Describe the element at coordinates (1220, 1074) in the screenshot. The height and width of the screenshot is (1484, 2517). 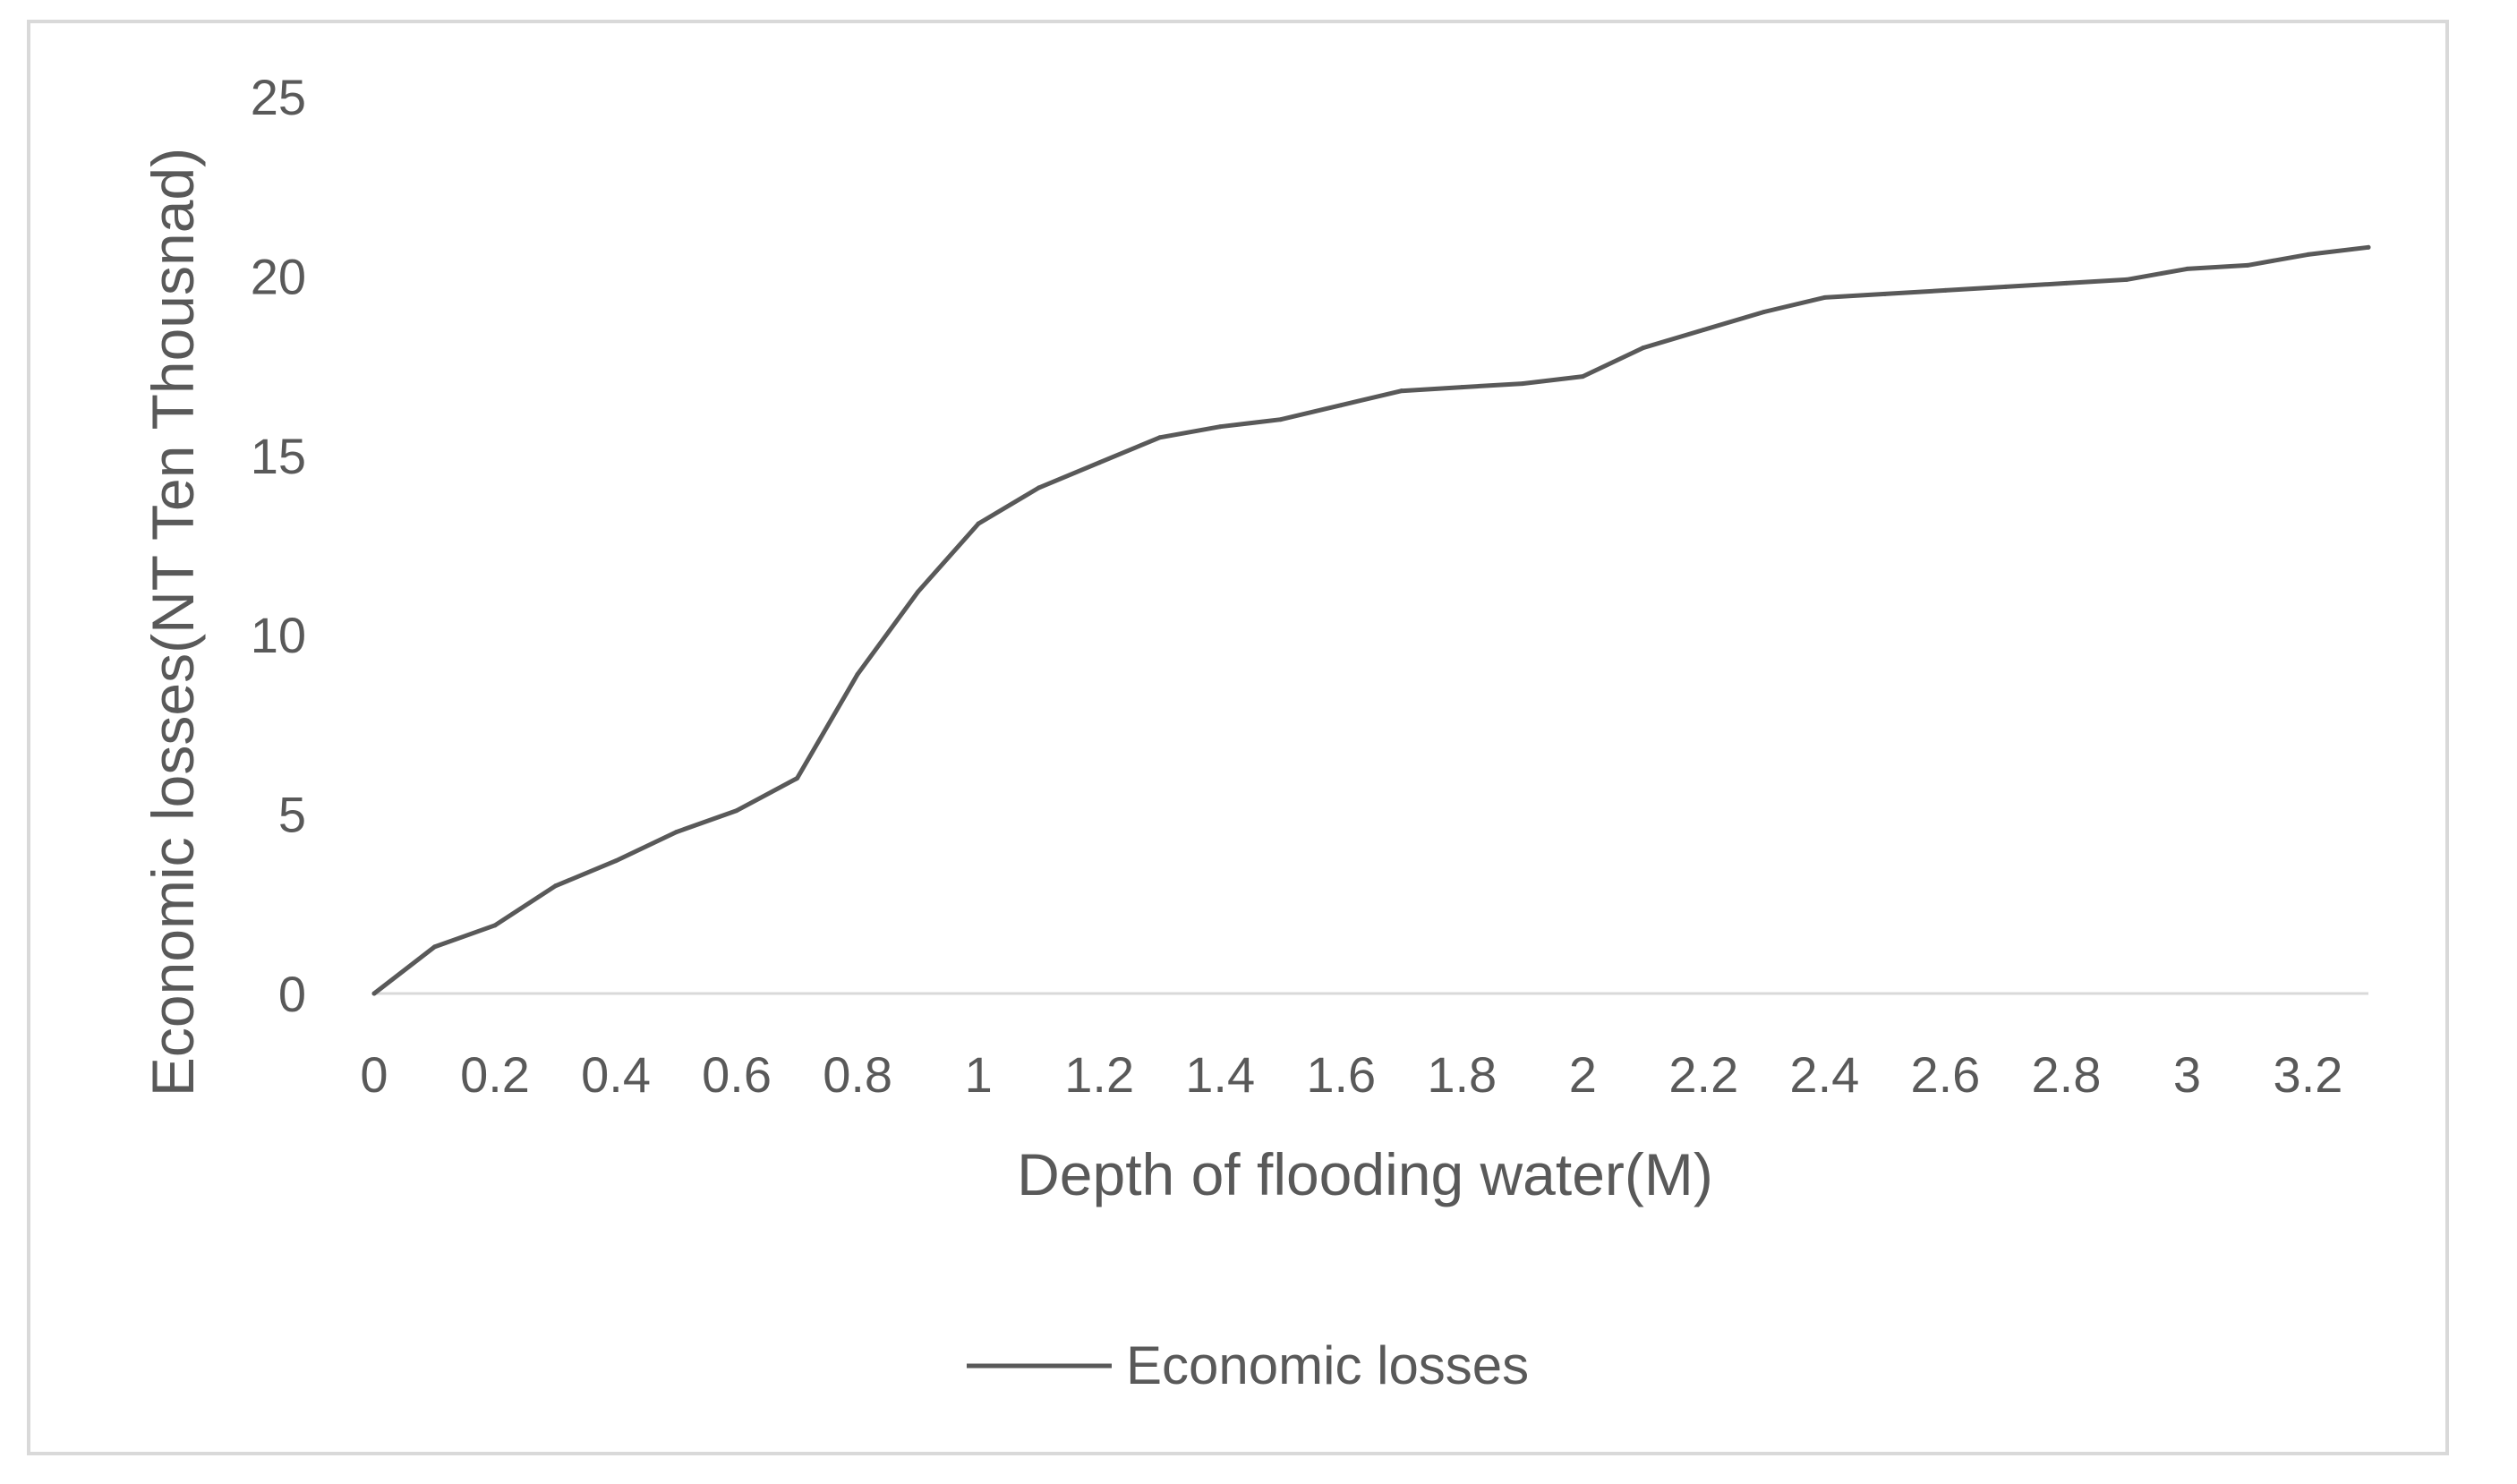
I see `x-tick-label: 1.4` at that location.